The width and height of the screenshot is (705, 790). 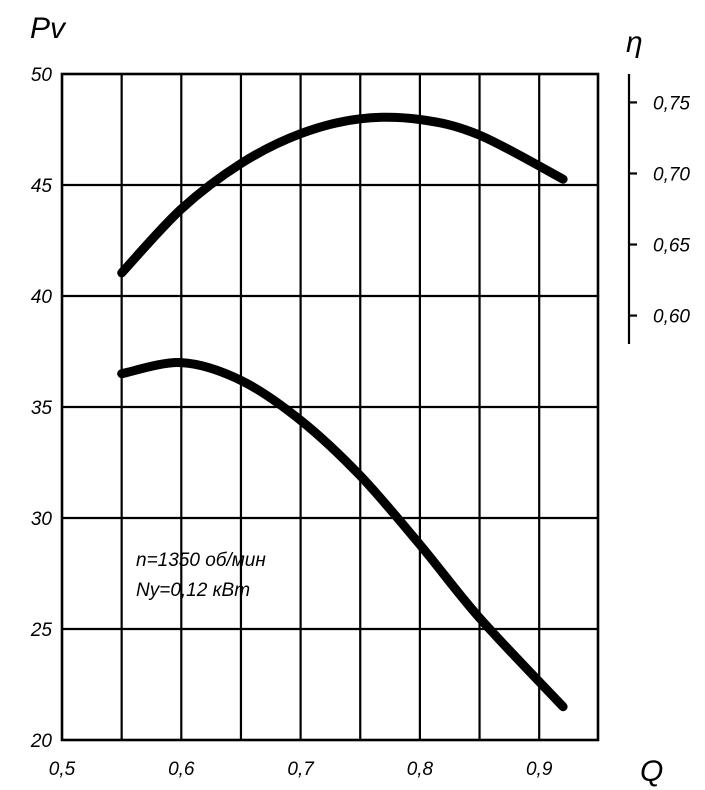 I want to click on chart-annotation: n=1350 об/мин, so click(x=201, y=560).